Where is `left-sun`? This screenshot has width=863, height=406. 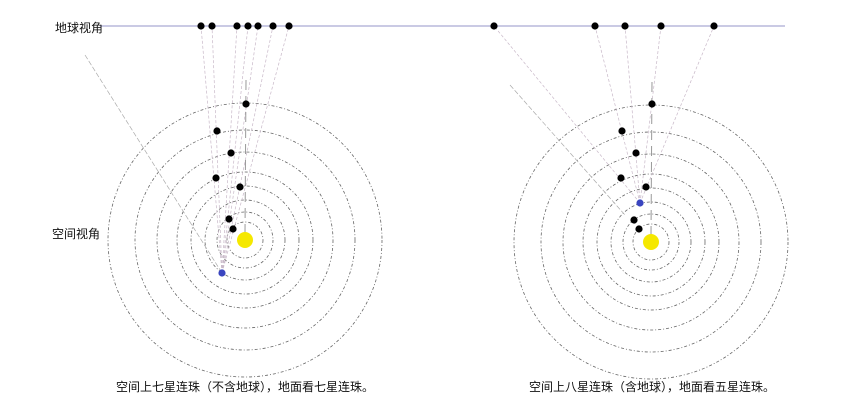
left-sun is located at coordinates (245, 240).